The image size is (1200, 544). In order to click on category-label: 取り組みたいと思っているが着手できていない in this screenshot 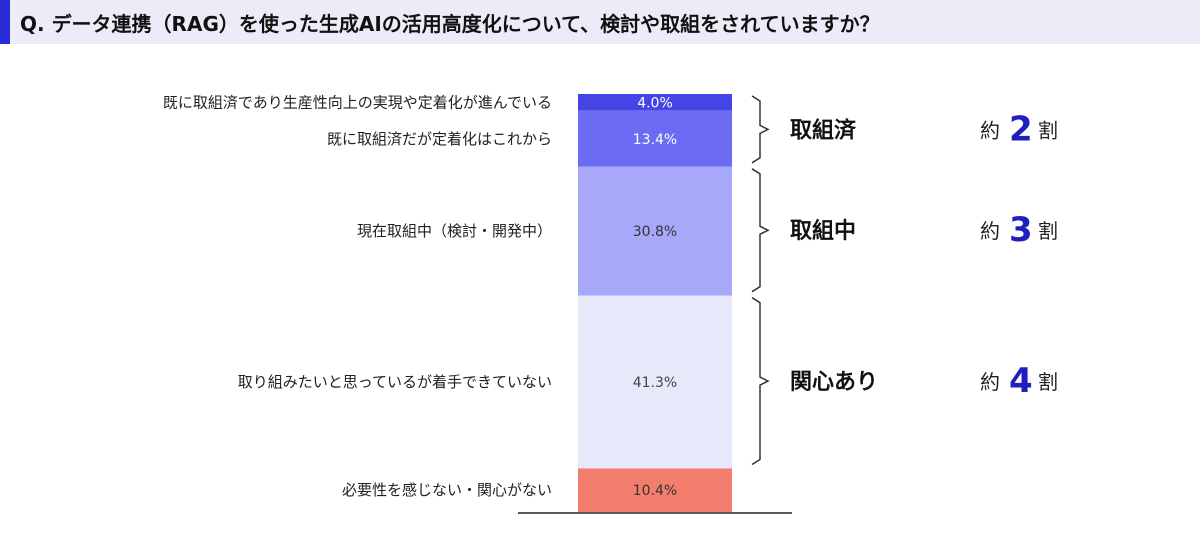, I will do `click(395, 382)`.